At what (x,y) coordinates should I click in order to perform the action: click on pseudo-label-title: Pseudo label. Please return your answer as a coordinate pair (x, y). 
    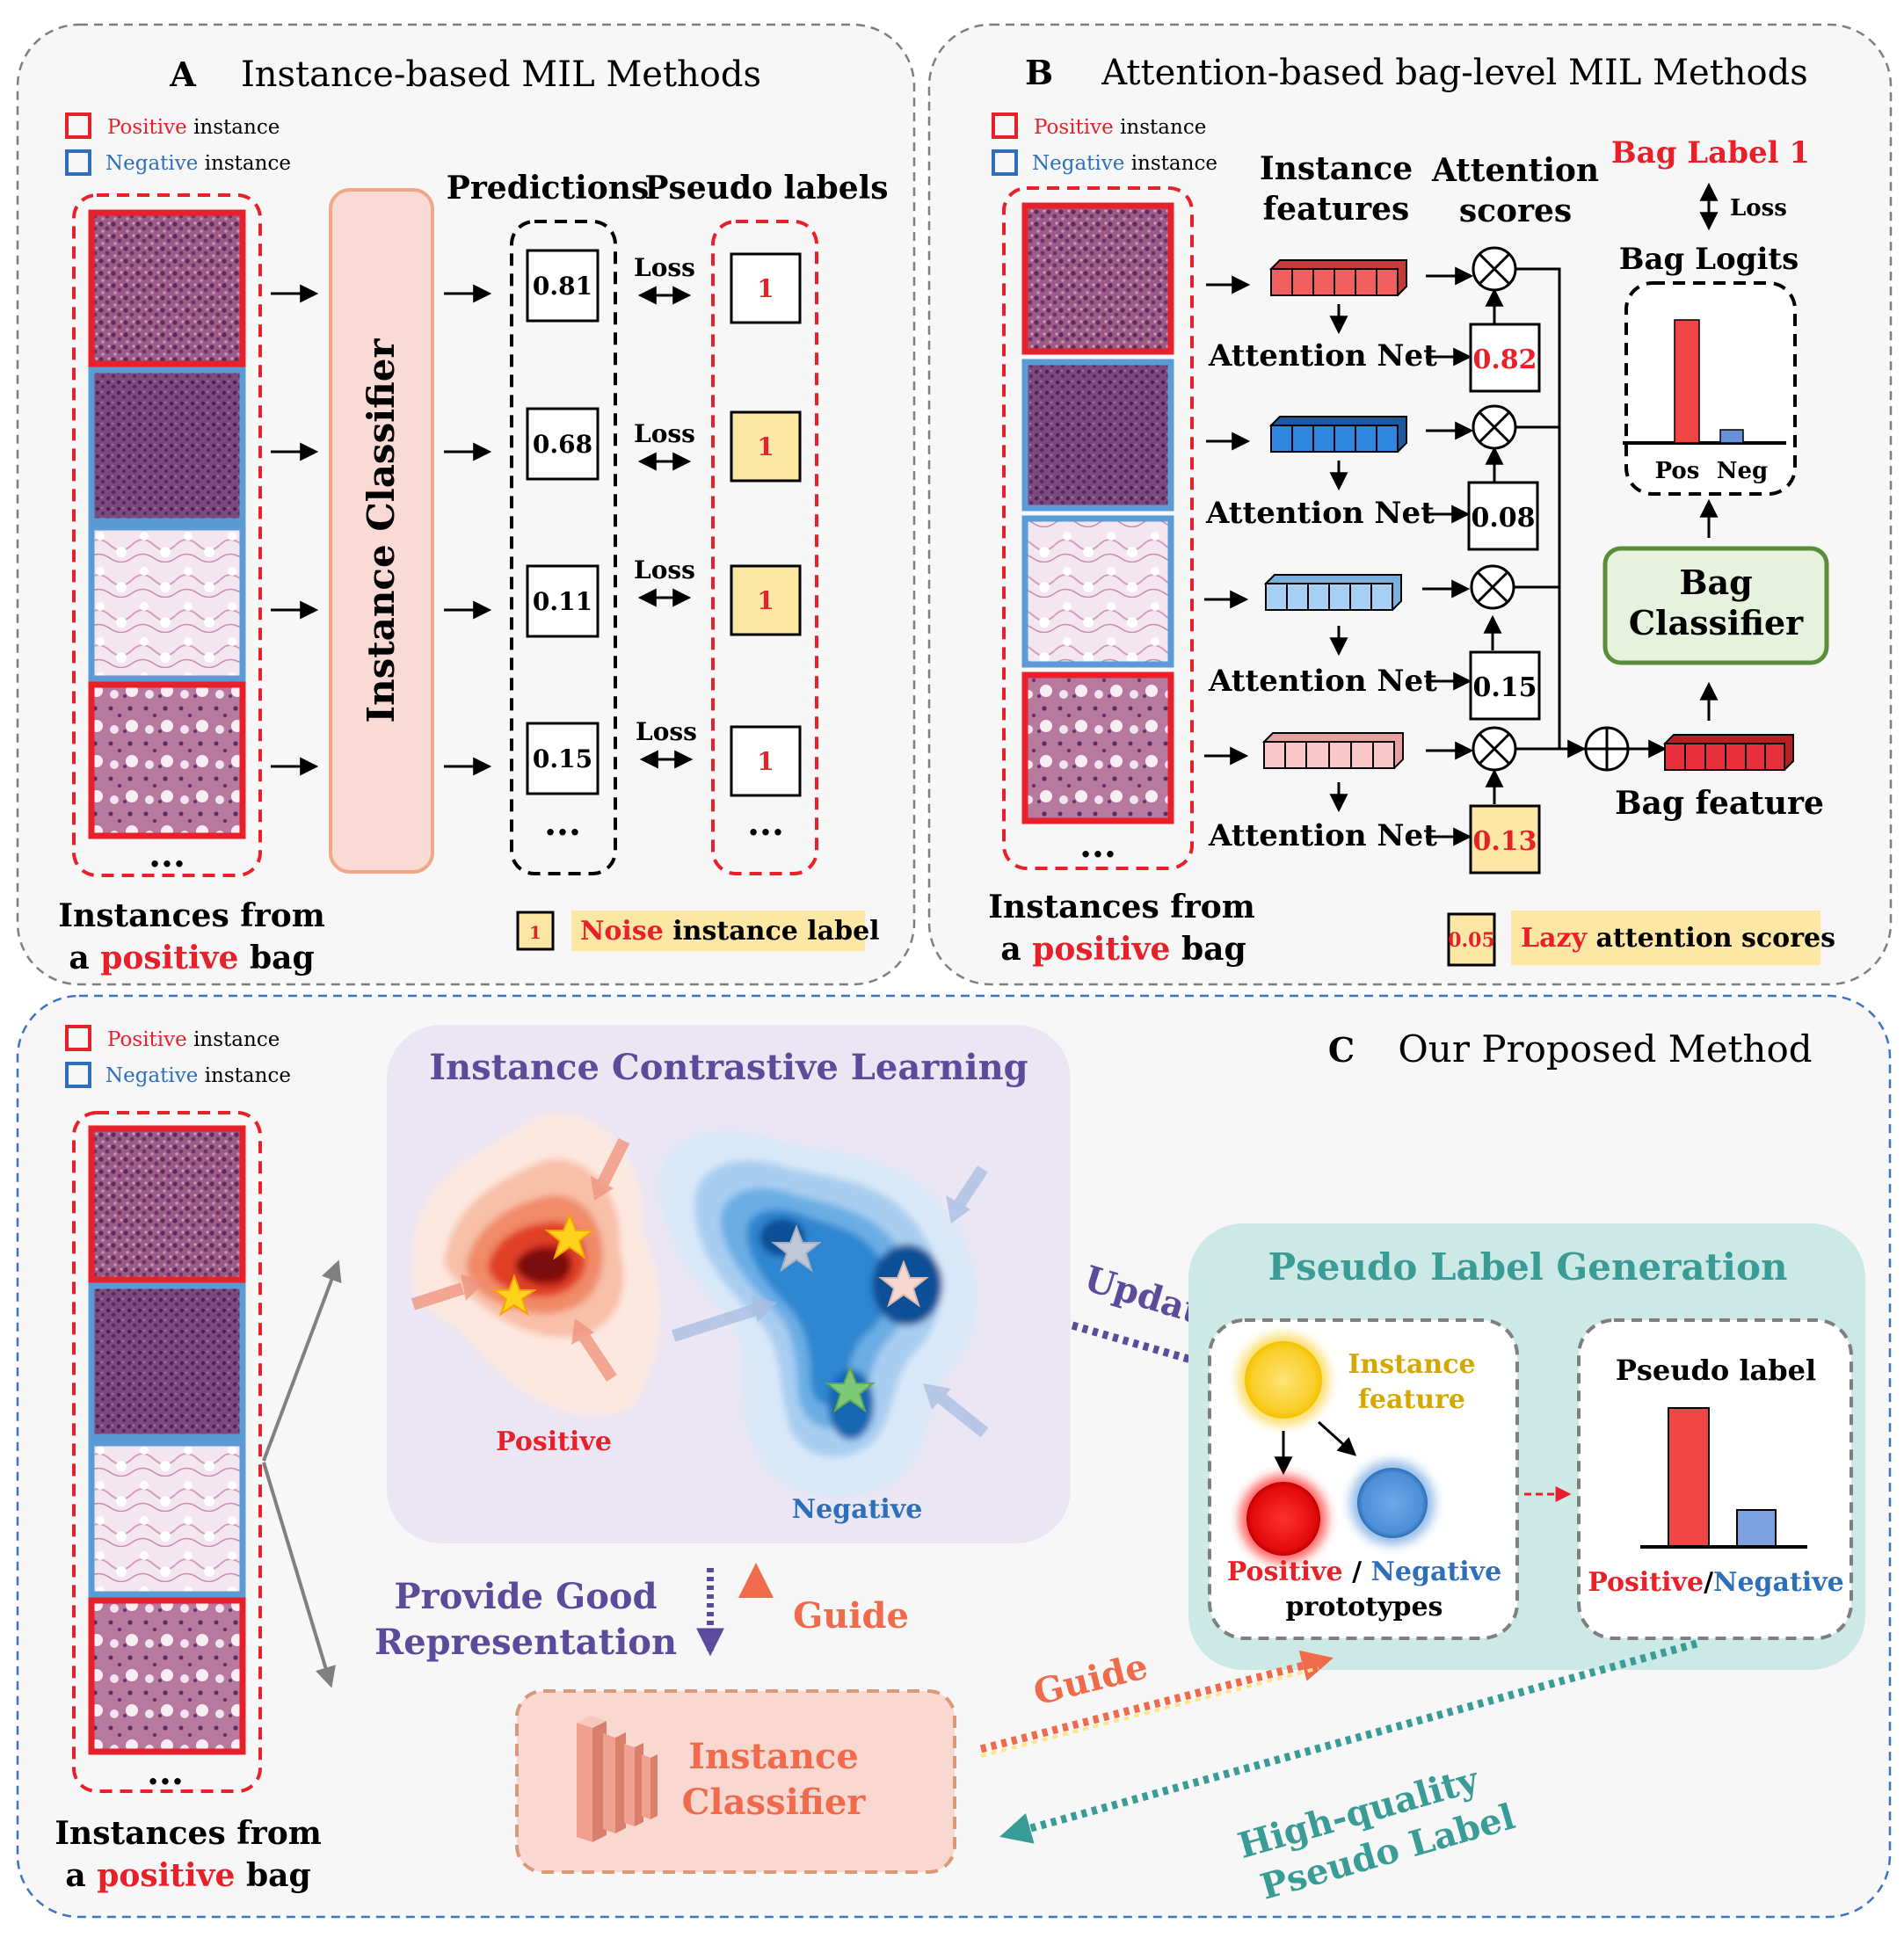
    Looking at the image, I should click on (1716, 1370).